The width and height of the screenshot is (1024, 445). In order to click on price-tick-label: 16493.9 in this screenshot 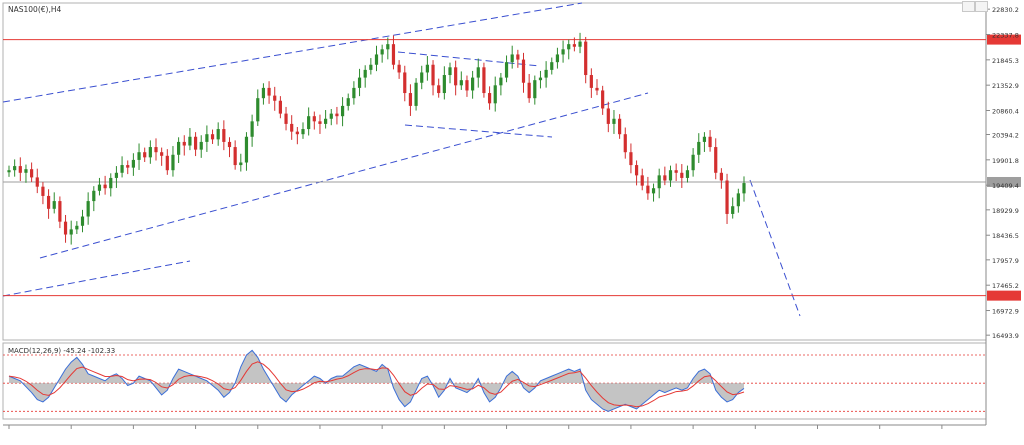, I will do `click(1005, 336)`.